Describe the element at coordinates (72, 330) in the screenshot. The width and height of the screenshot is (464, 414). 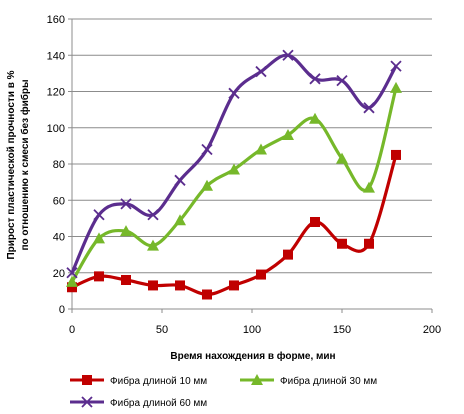
I see `x-tick-label: 0` at that location.